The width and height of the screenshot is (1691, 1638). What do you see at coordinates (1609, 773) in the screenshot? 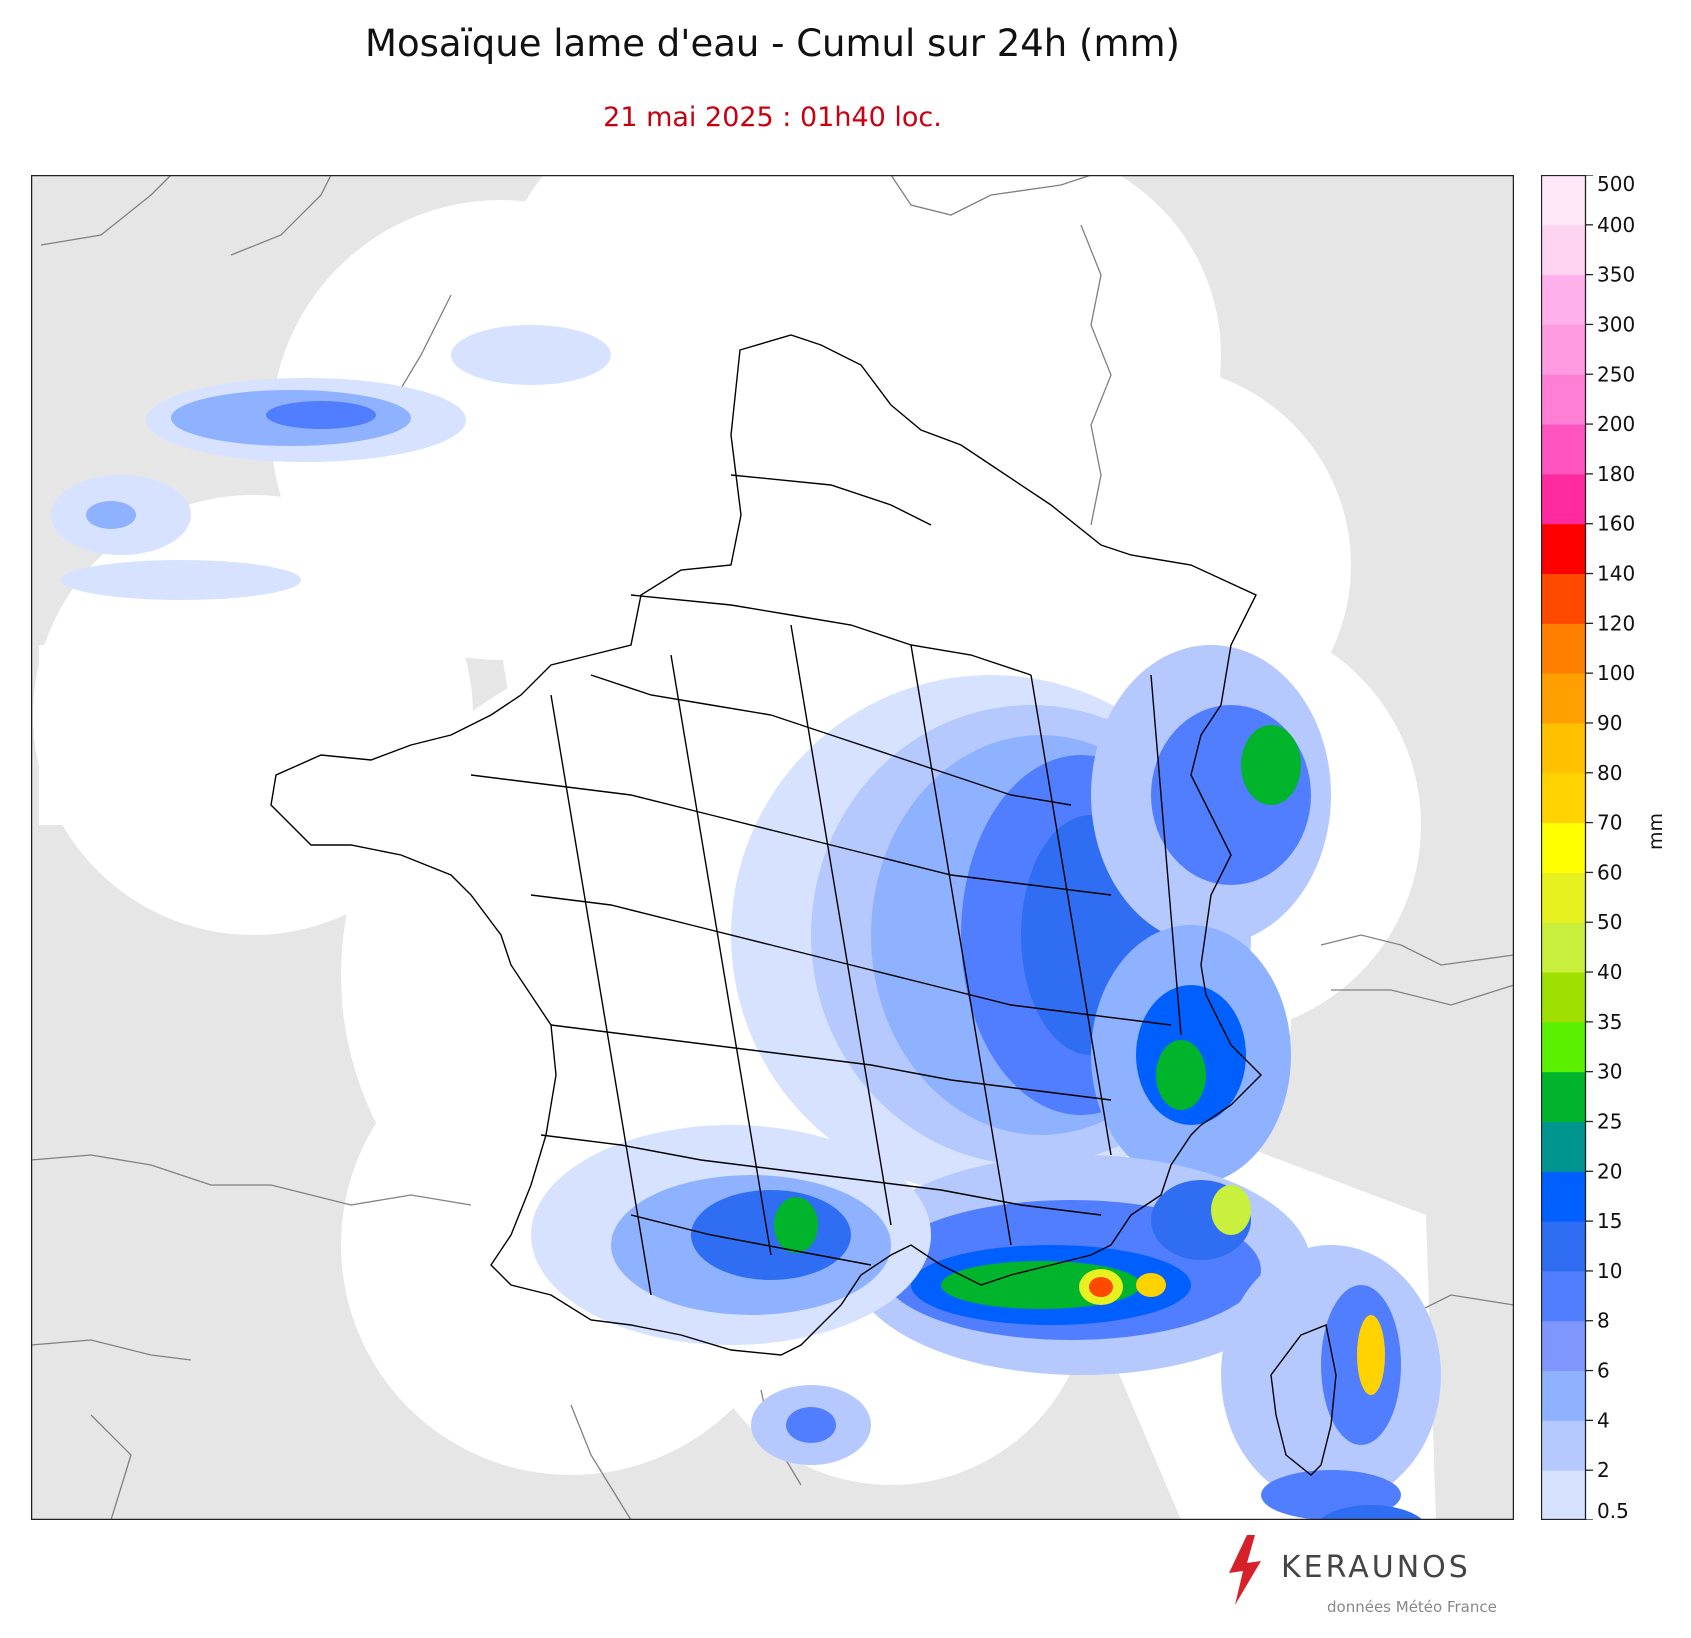
I see `colorbar-tick-label: 80` at bounding box center [1609, 773].